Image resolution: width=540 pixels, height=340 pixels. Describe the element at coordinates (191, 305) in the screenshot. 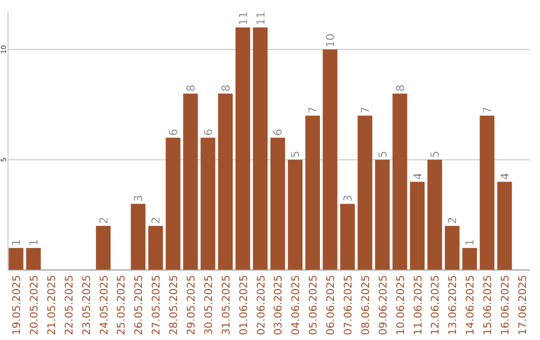

I see `x-tick-label: 29.05.2025` at that location.